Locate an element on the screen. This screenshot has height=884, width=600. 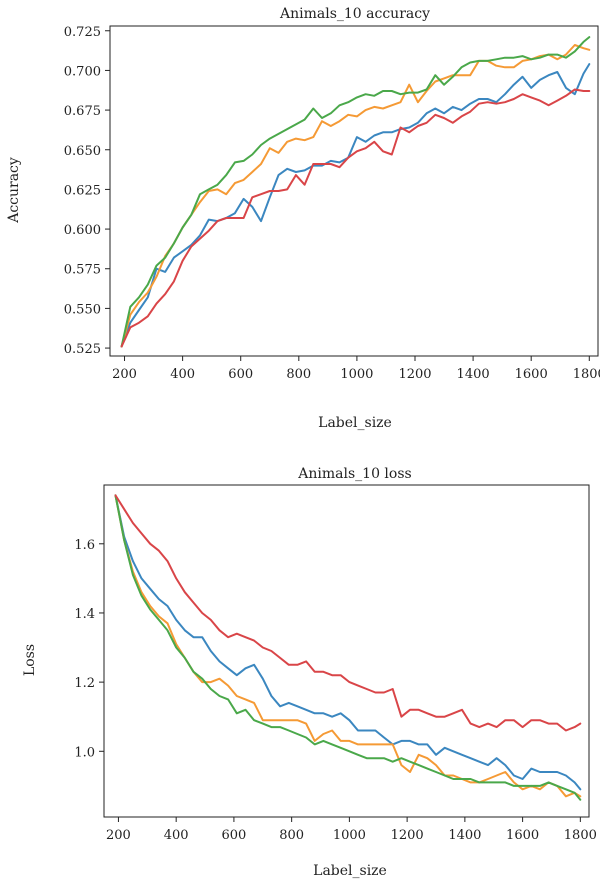
chart-title: Animals_10 accuracy is located at coordinates (354, 14).